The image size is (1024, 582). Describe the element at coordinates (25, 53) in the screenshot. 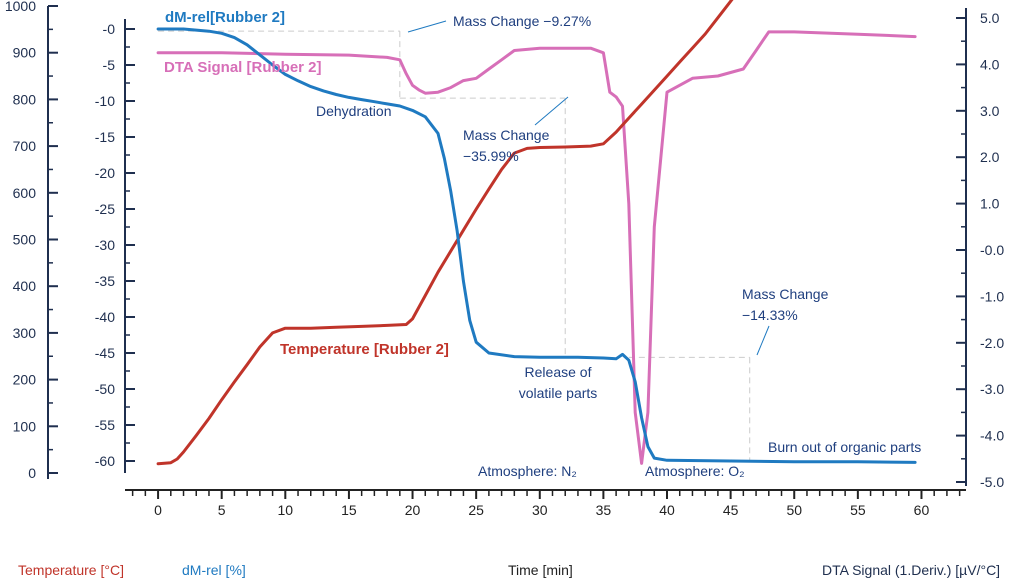

I see `temperature-tick-label: 900` at that location.